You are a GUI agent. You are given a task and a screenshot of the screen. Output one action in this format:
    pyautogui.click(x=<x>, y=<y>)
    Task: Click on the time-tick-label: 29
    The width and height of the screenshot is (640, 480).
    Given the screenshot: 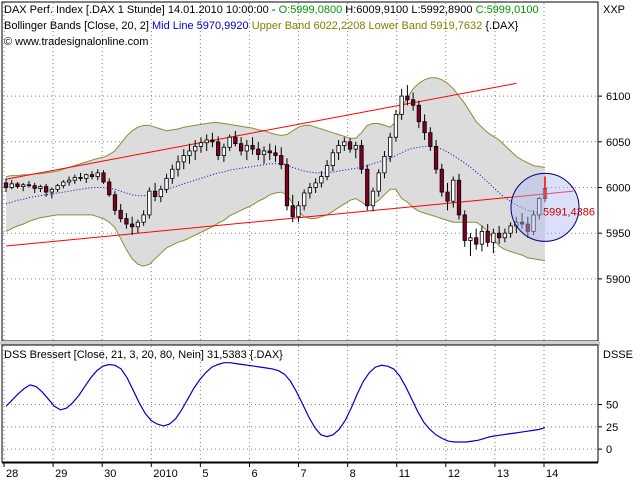 What is the action you would take?
    pyautogui.click(x=61, y=474)
    